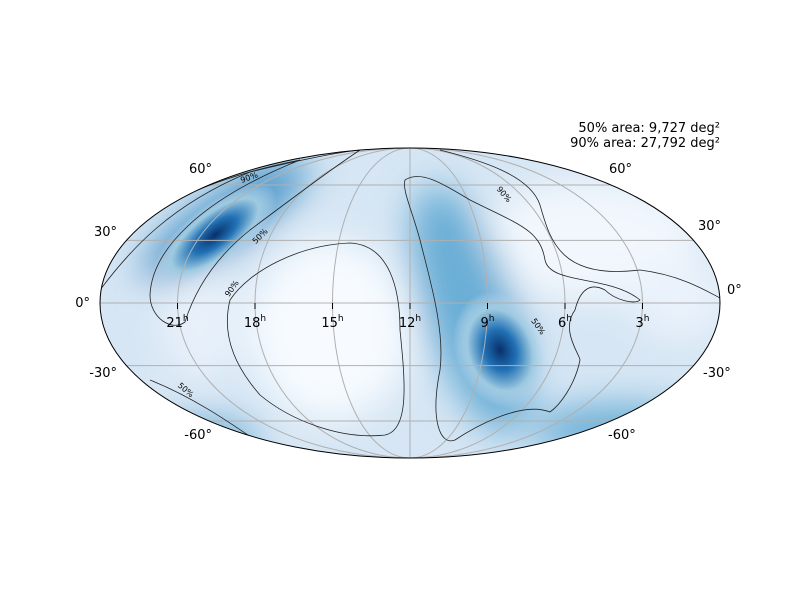 The height and width of the screenshot is (604, 800). What do you see at coordinates (645, 143) in the screenshot?
I see `area-annotation: 90% area: 27,792 deg²` at bounding box center [645, 143].